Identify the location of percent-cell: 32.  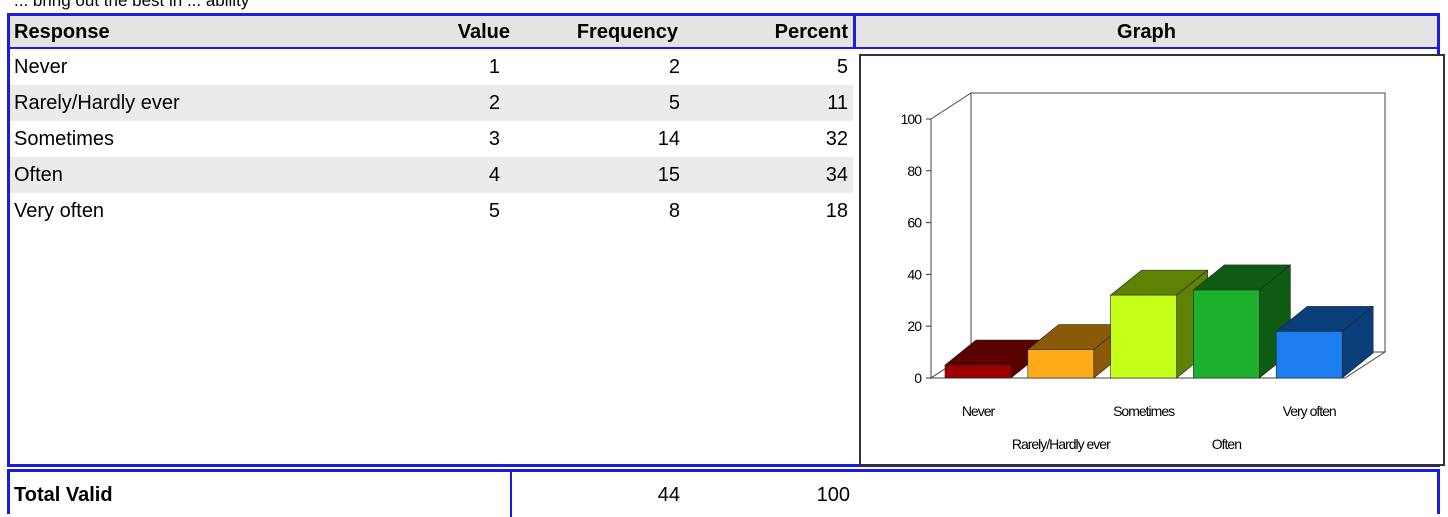
(836, 139).